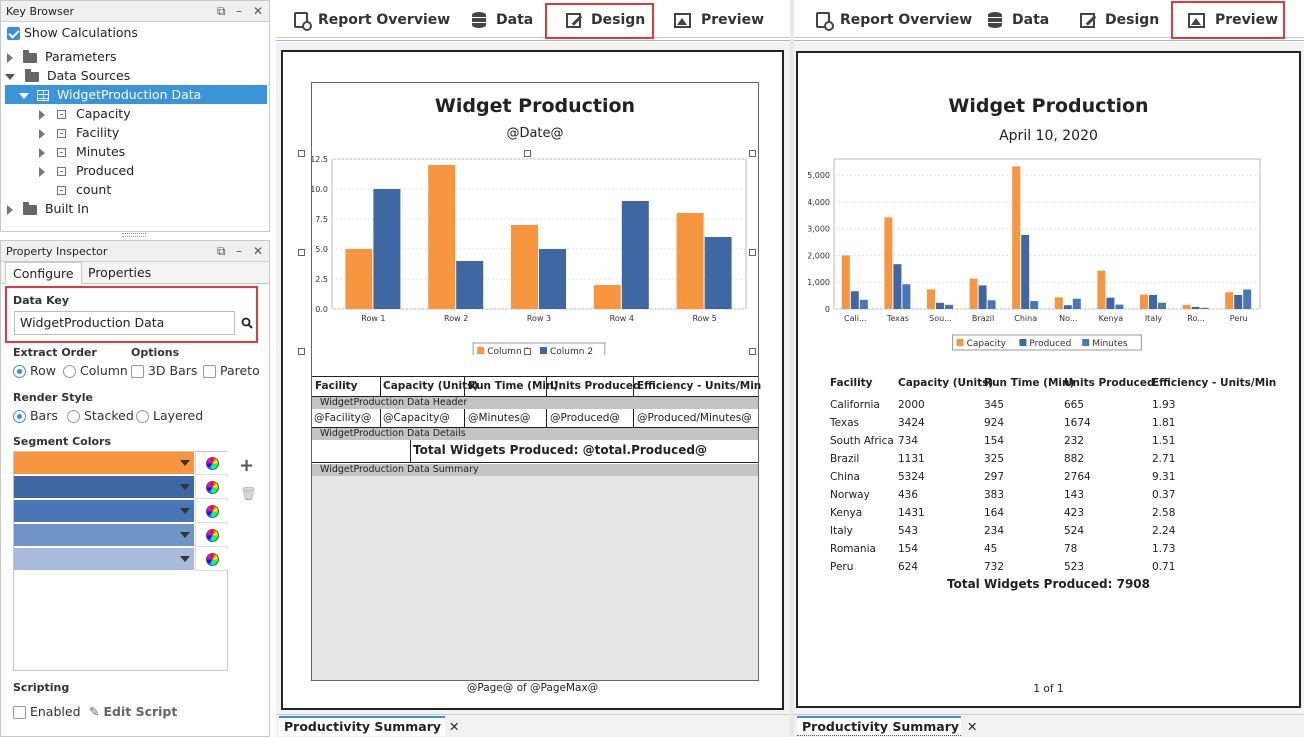 This screenshot has height=737, width=1304. Describe the element at coordinates (535, 434) in the screenshot. I see `details-band: WidgetProduction Data Details` at that location.